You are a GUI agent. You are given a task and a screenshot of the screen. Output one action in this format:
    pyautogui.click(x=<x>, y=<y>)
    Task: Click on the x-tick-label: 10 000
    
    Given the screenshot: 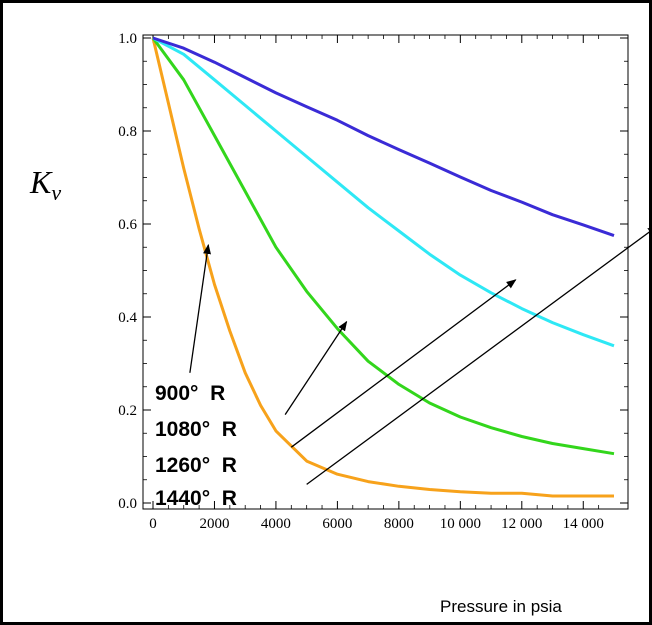 What is the action you would take?
    pyautogui.click(x=460, y=524)
    